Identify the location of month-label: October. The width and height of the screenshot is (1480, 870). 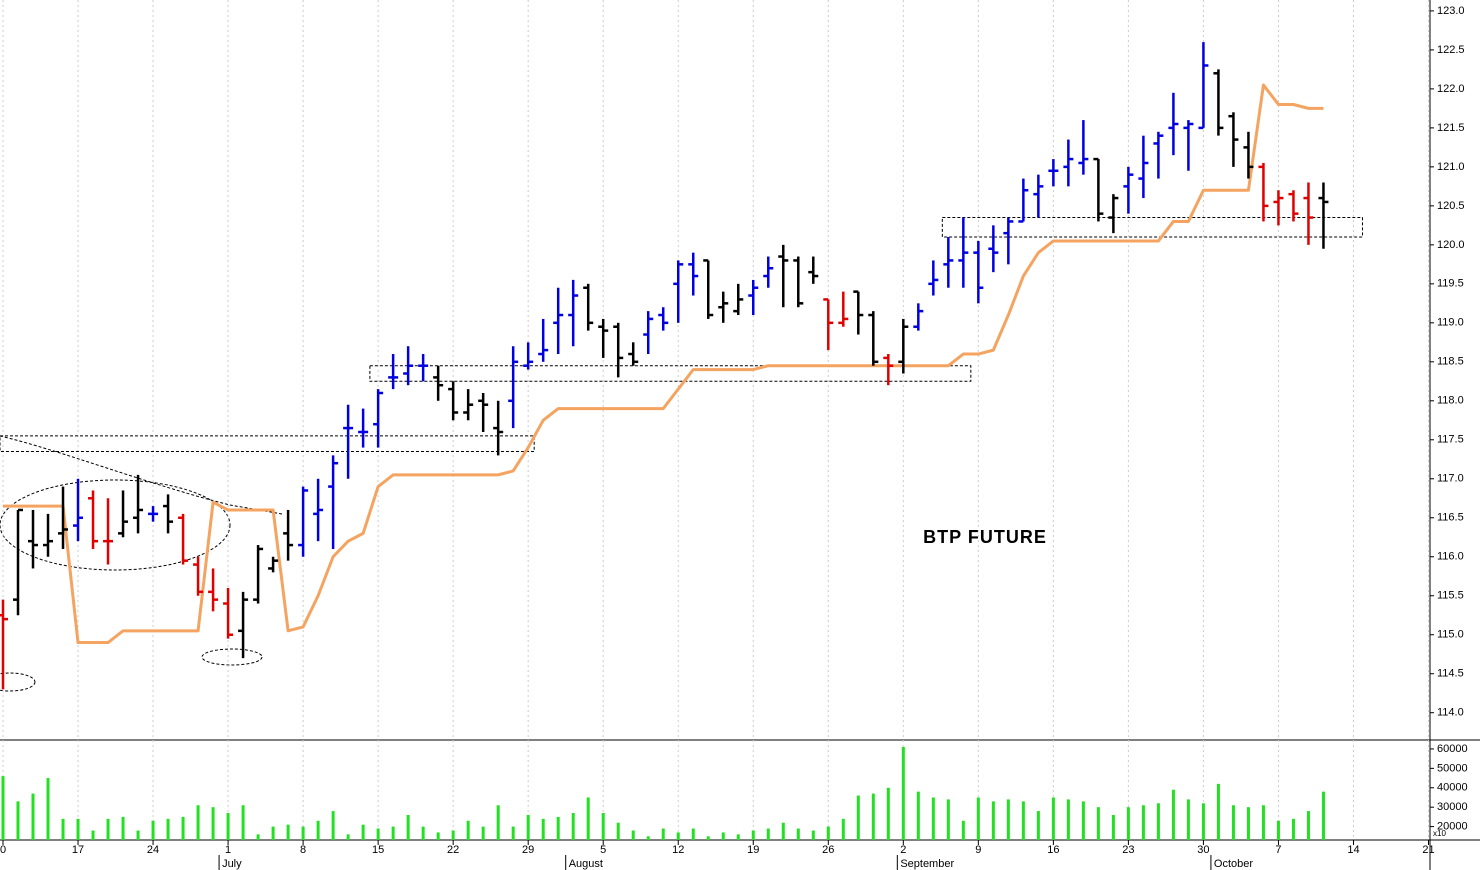
(1233, 864).